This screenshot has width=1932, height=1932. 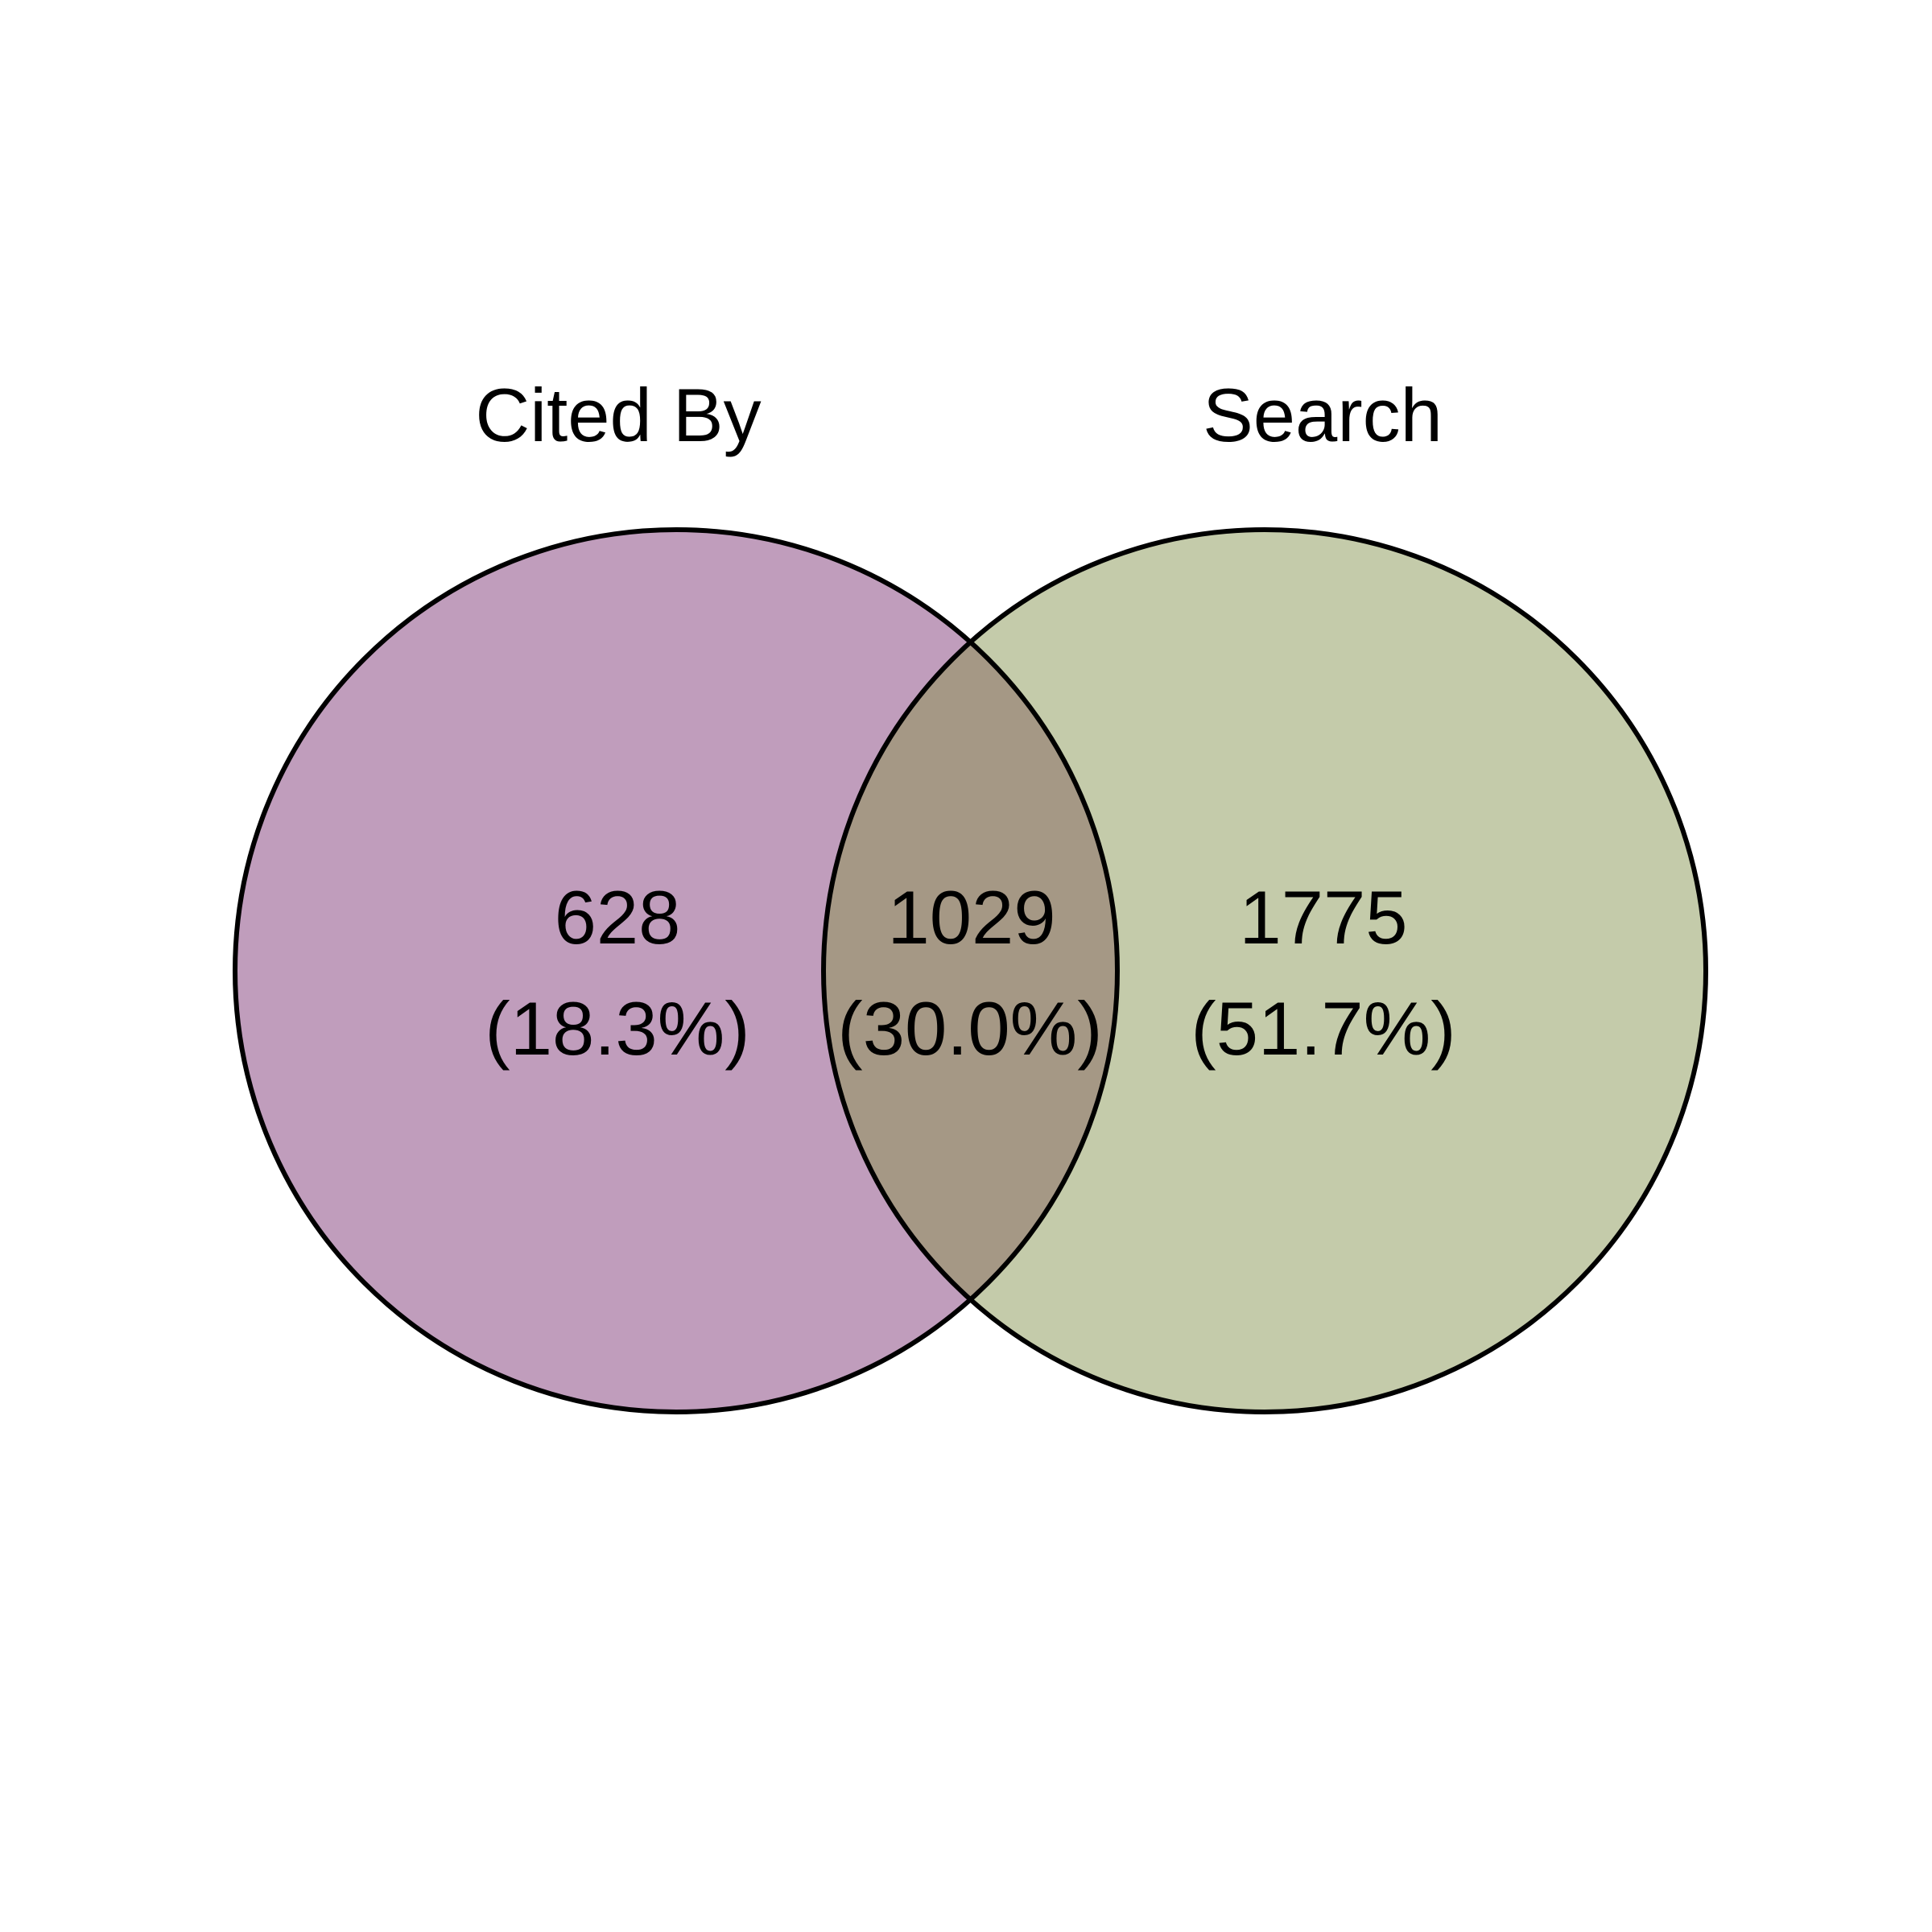 I want to click on region-percent-search-only: (51.7%), so click(x=1323, y=1028).